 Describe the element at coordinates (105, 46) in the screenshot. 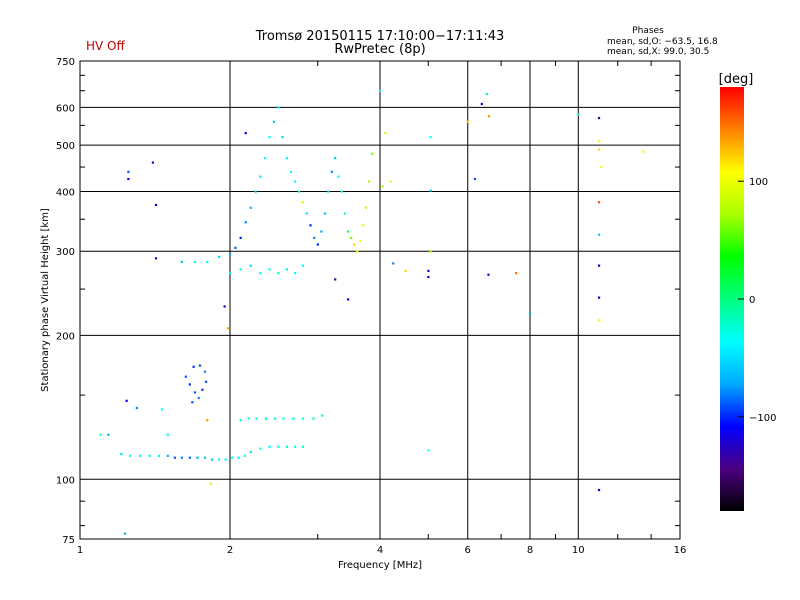

I see `hv-status-label: HV Off` at that location.